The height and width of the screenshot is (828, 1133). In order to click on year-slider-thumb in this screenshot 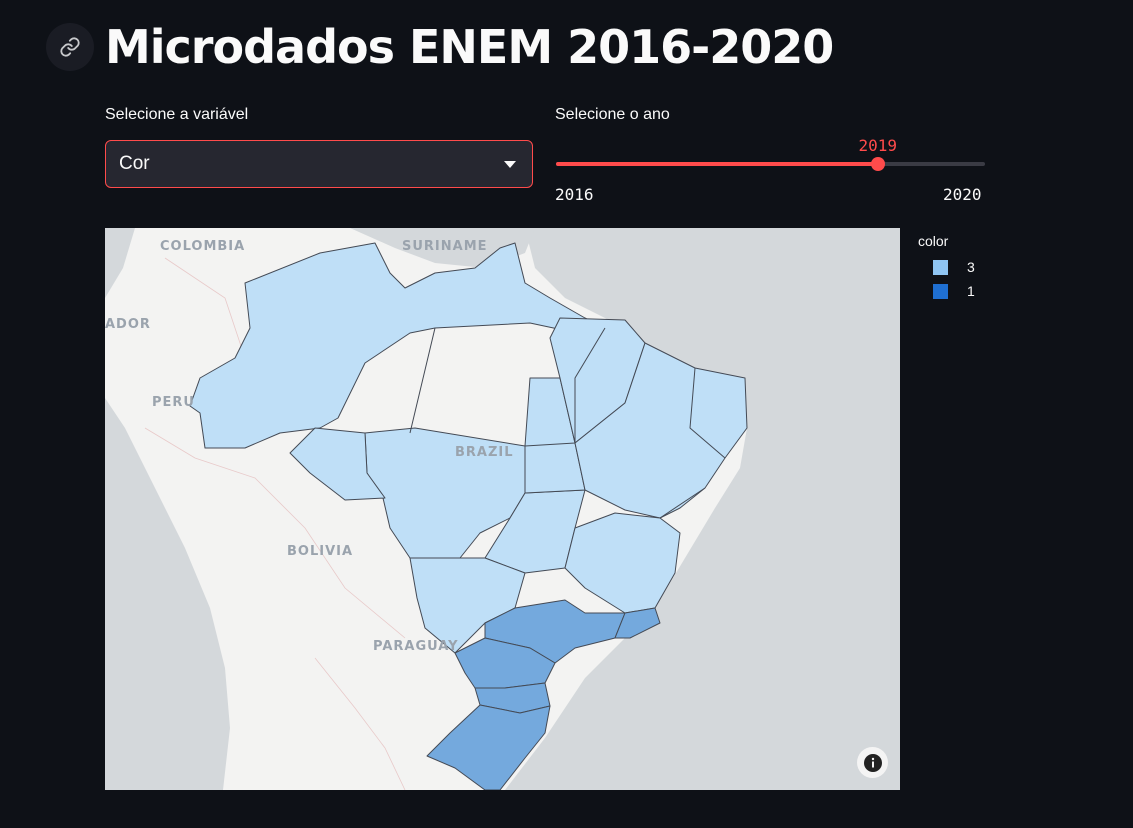, I will do `click(877, 164)`.